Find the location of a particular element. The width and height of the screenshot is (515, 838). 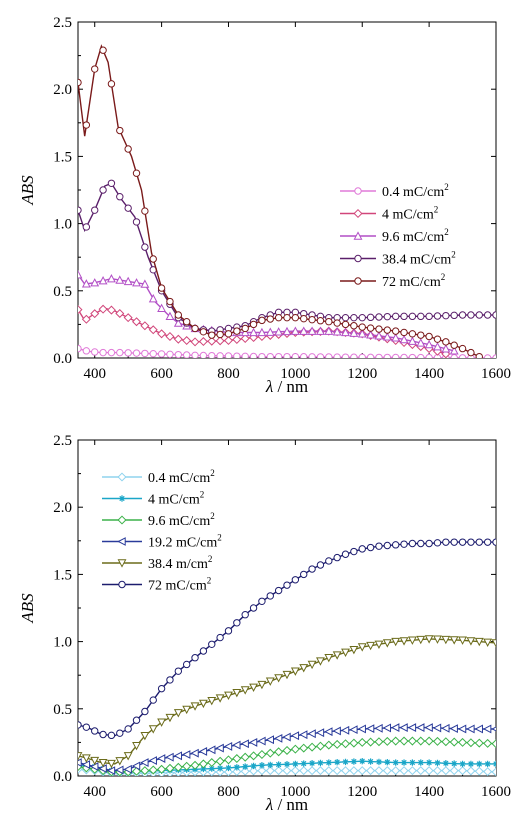

x-tick-label: 1000 is located at coordinates (295, 792).